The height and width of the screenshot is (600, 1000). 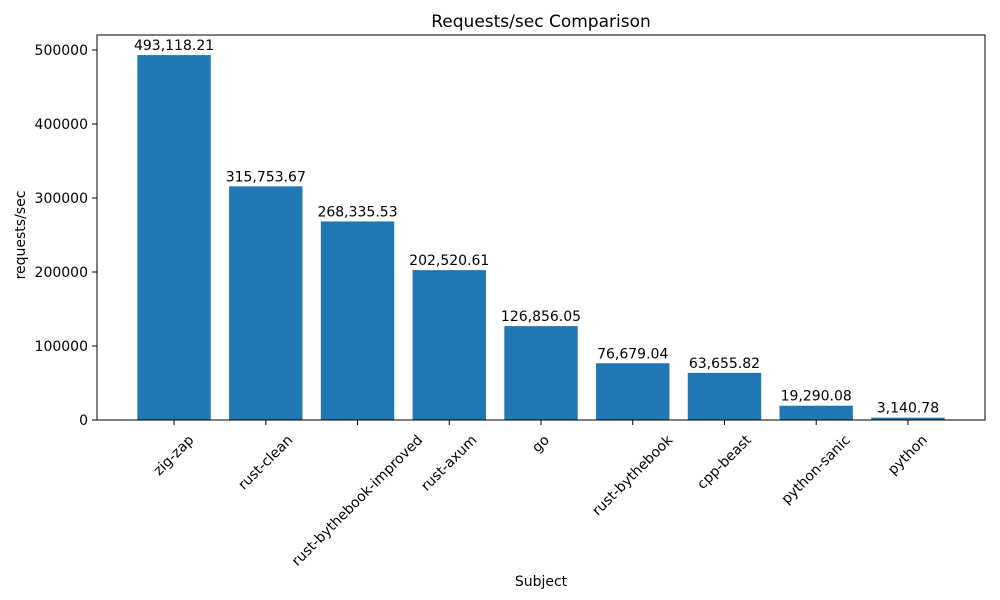 What do you see at coordinates (266, 303) in the screenshot?
I see `bar-rust-clean` at bounding box center [266, 303].